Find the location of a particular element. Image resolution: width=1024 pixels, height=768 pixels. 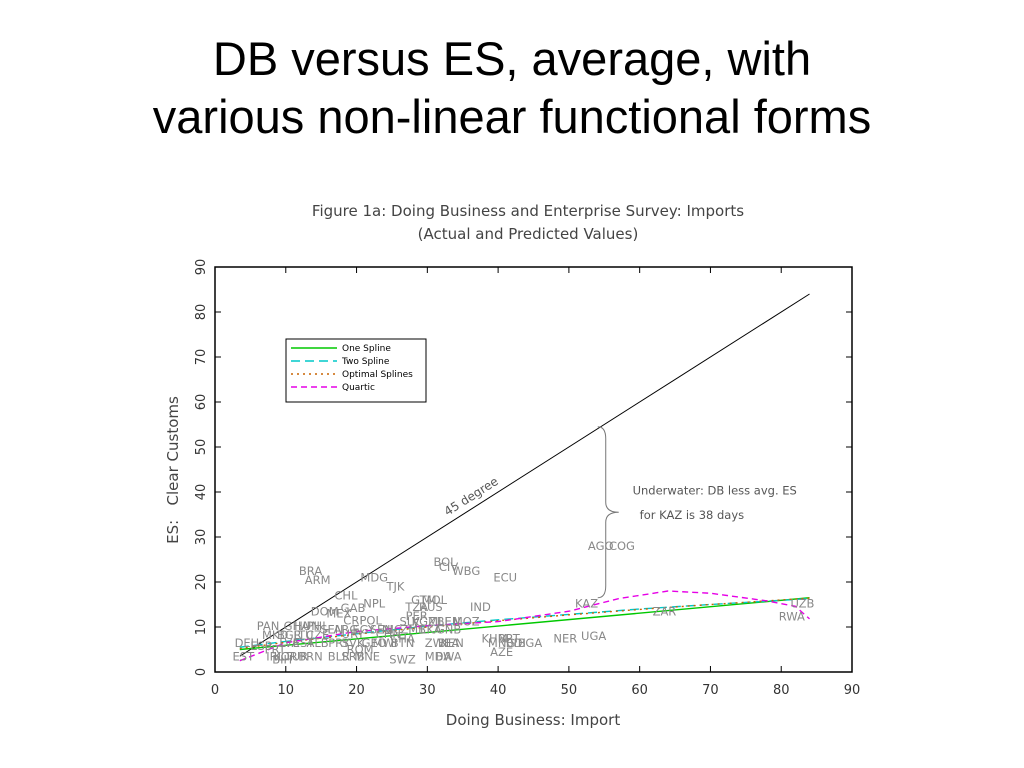

series-line-one-spline is located at coordinates (524, 624).